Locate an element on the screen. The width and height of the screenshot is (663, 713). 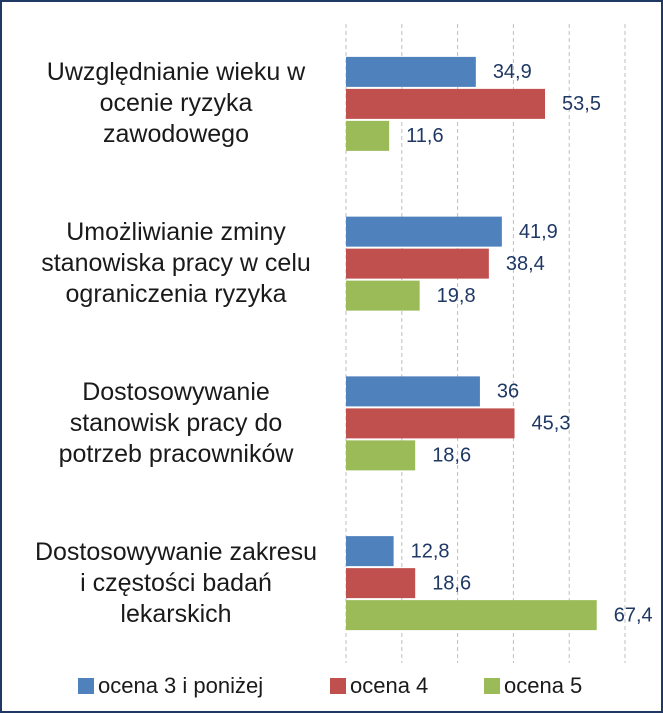
legend-label: ocena 5 is located at coordinates (543, 685).